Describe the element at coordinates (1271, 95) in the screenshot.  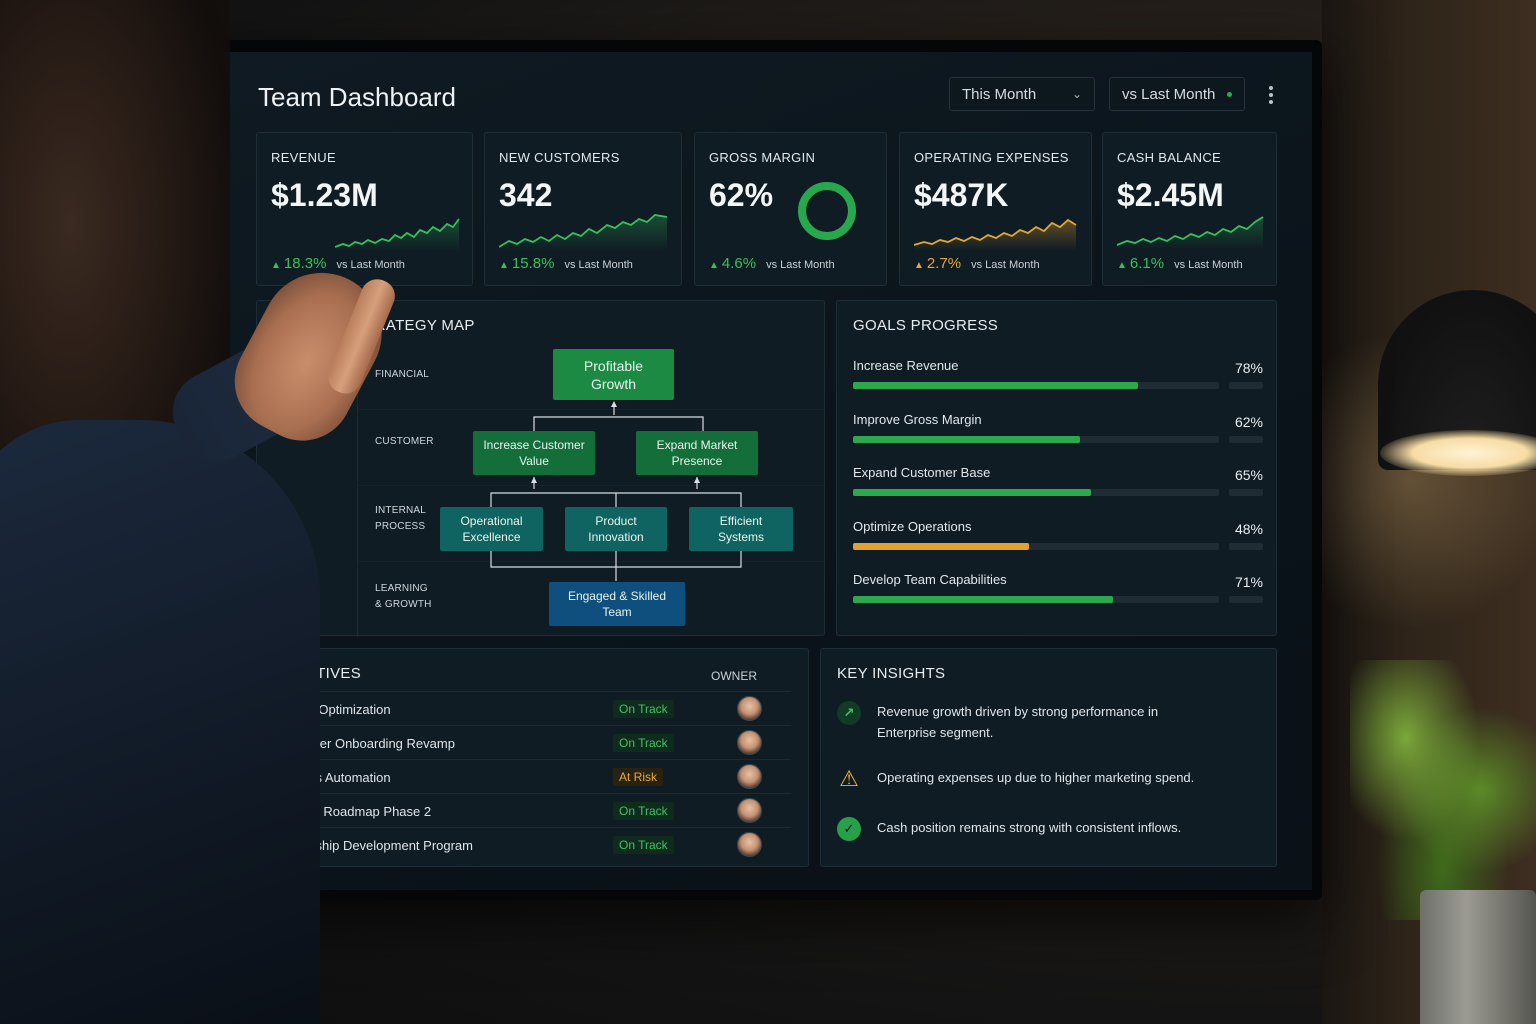
I see `kebab-icon` at that location.